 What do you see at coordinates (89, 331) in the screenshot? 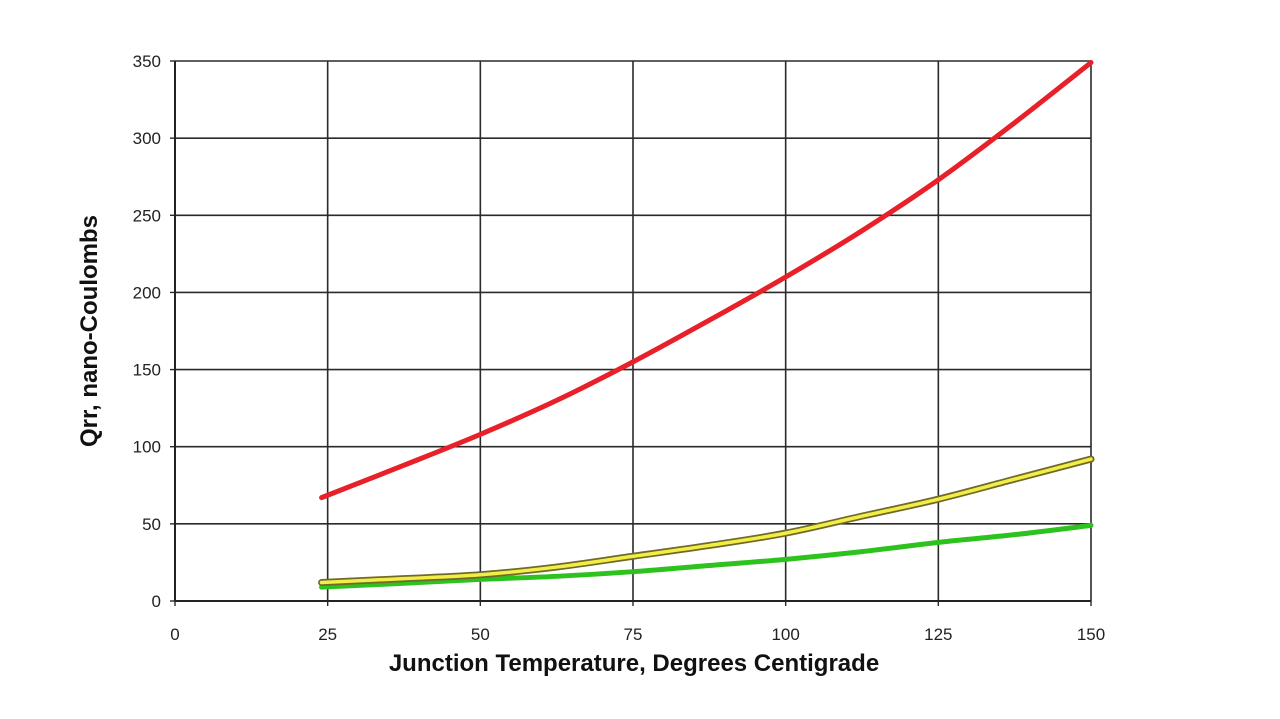
I see `y-axis-title: Qrr, nano-Coulombs` at bounding box center [89, 331].